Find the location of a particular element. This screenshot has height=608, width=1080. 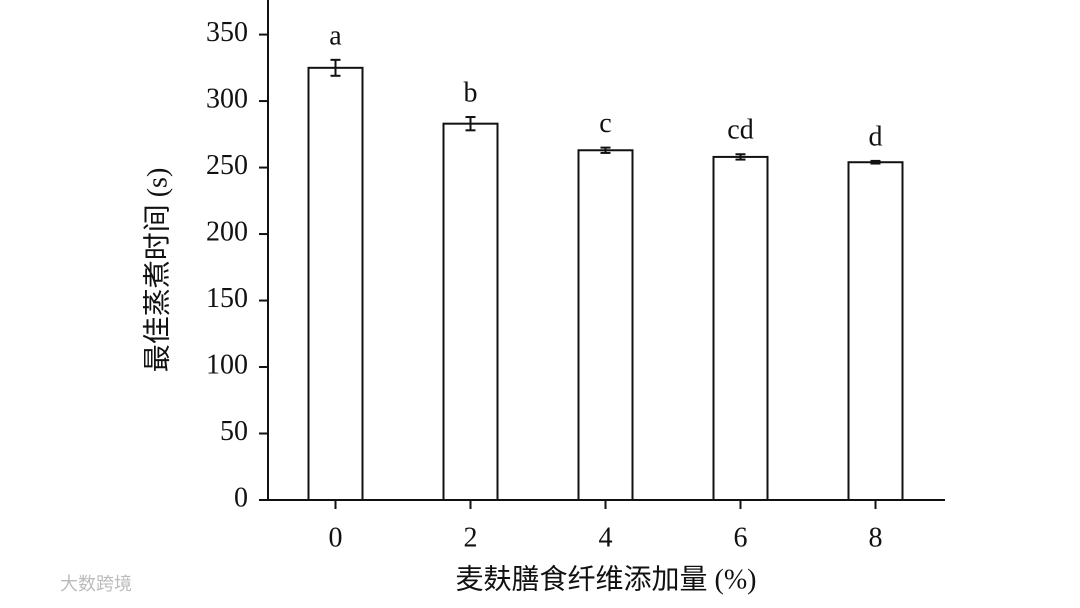

watermark: 大数跨境 is located at coordinates (96, 584).